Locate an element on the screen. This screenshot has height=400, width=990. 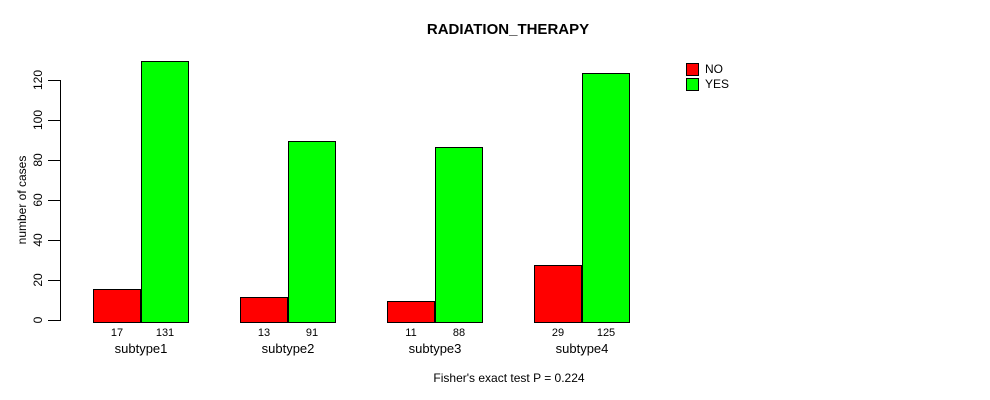
bar-yes-subtype1 is located at coordinates (165, 192).